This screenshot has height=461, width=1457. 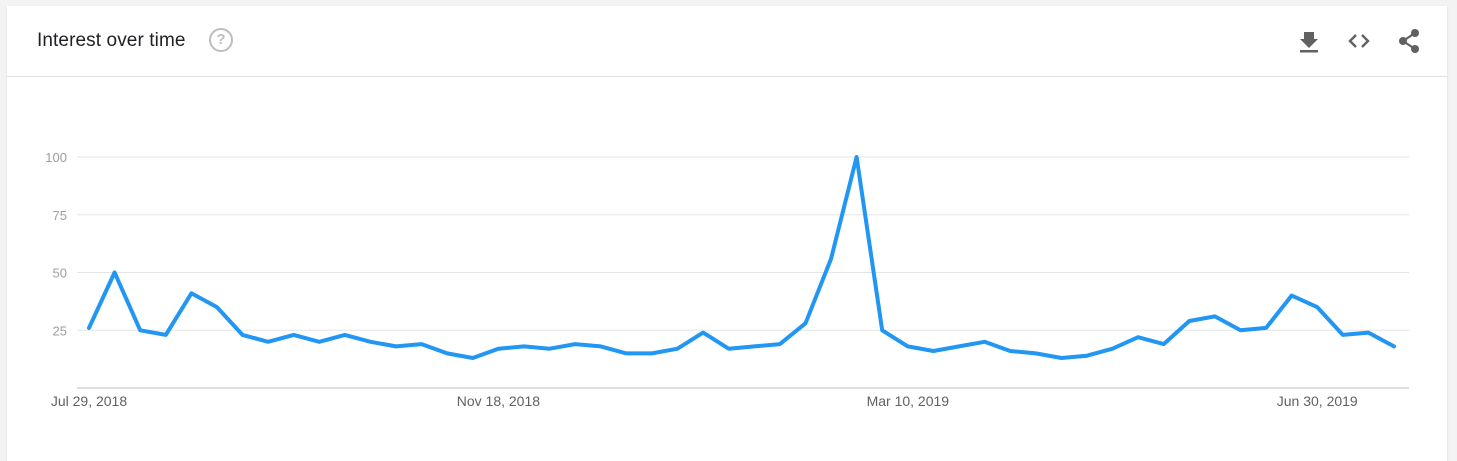 I want to click on y-tick-label: 25, so click(x=60, y=330).